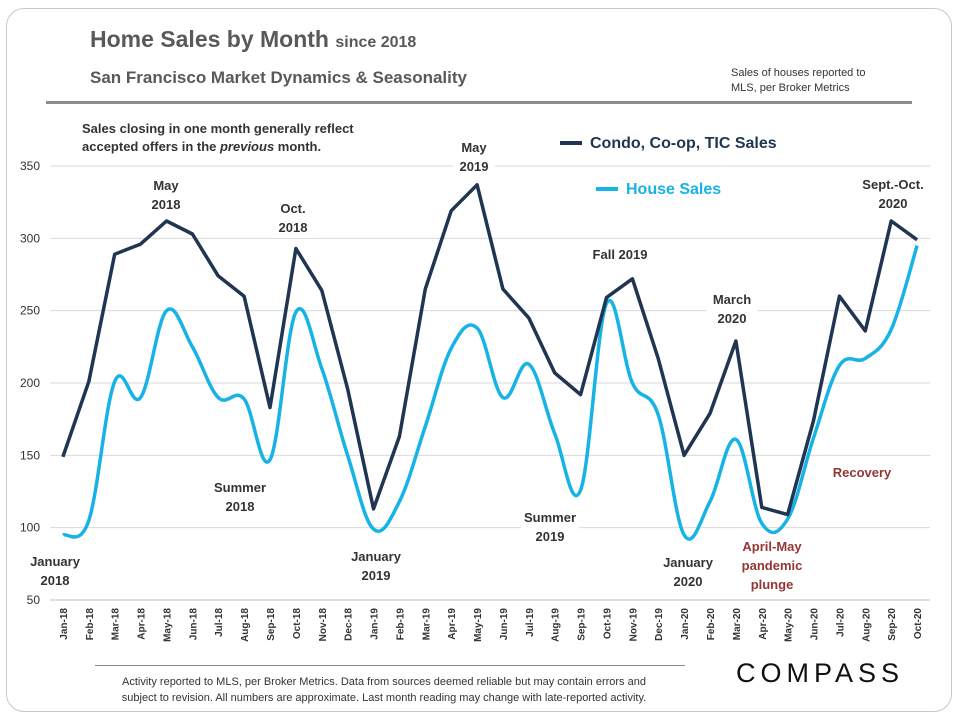 The image size is (960, 720). I want to click on x-tick-label: Sep-20, so click(892, 624).